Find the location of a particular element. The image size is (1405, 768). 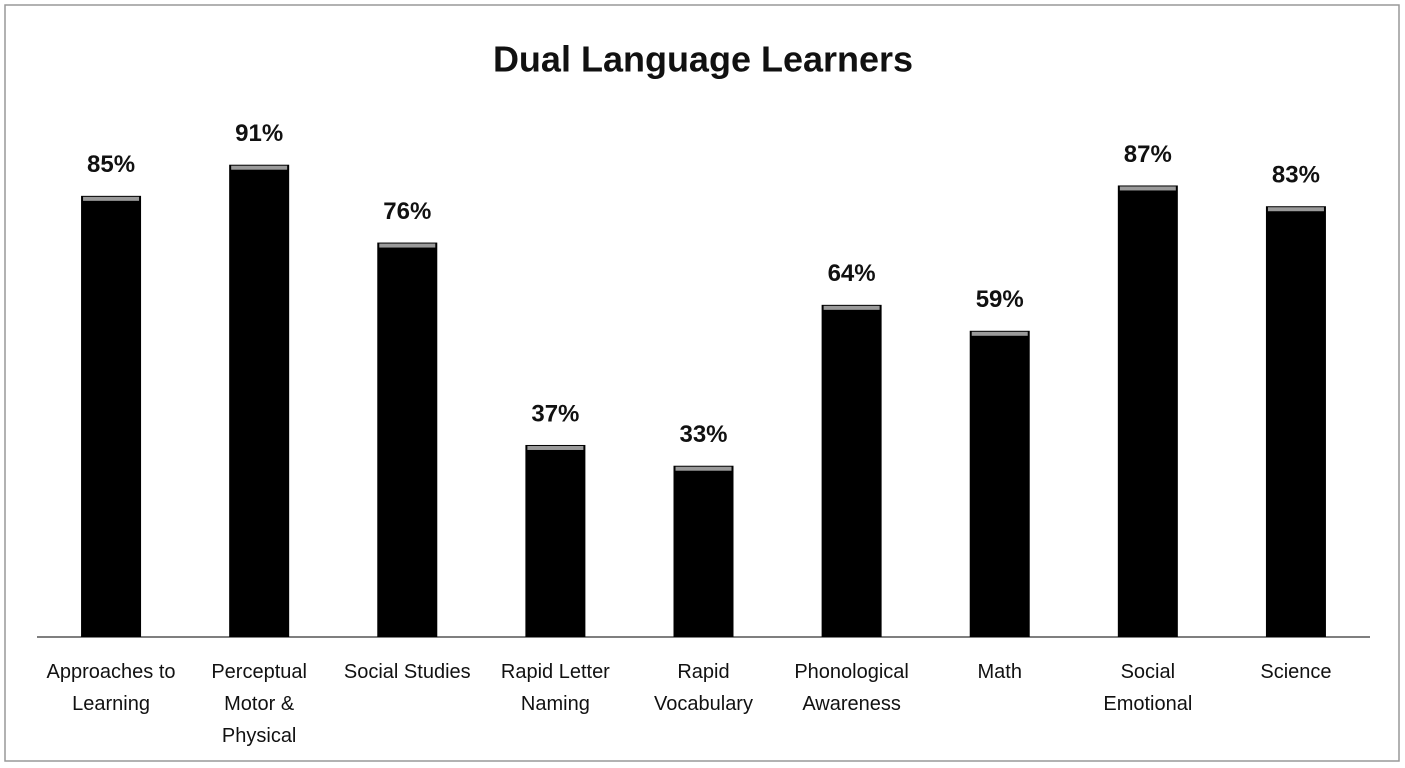

value-label: 87% is located at coordinates (1148, 154).